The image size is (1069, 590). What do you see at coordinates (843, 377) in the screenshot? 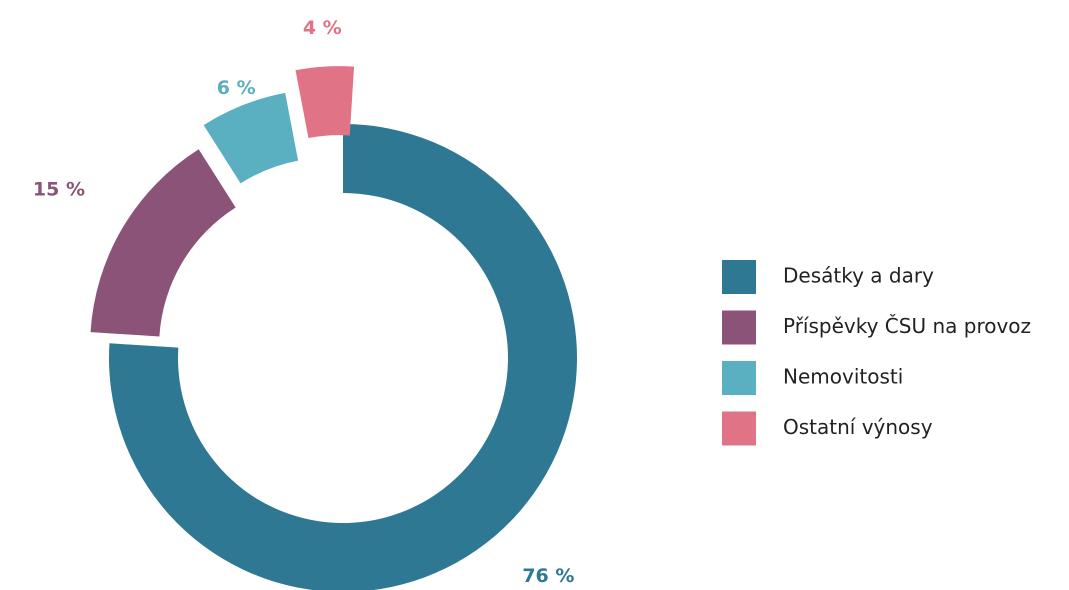
I see `legend-label: Nemovitosti` at bounding box center [843, 377].